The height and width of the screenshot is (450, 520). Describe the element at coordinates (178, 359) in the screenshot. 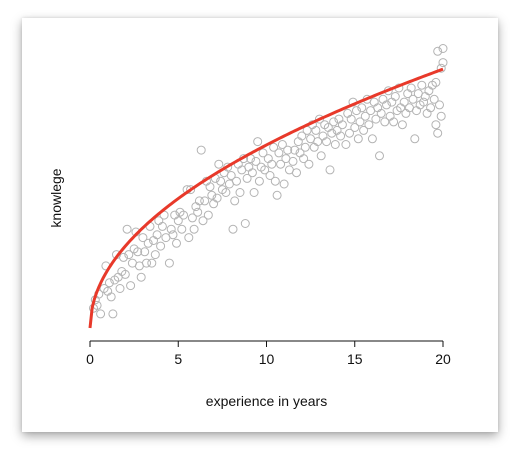

I see `x-tick-label: 5` at that location.